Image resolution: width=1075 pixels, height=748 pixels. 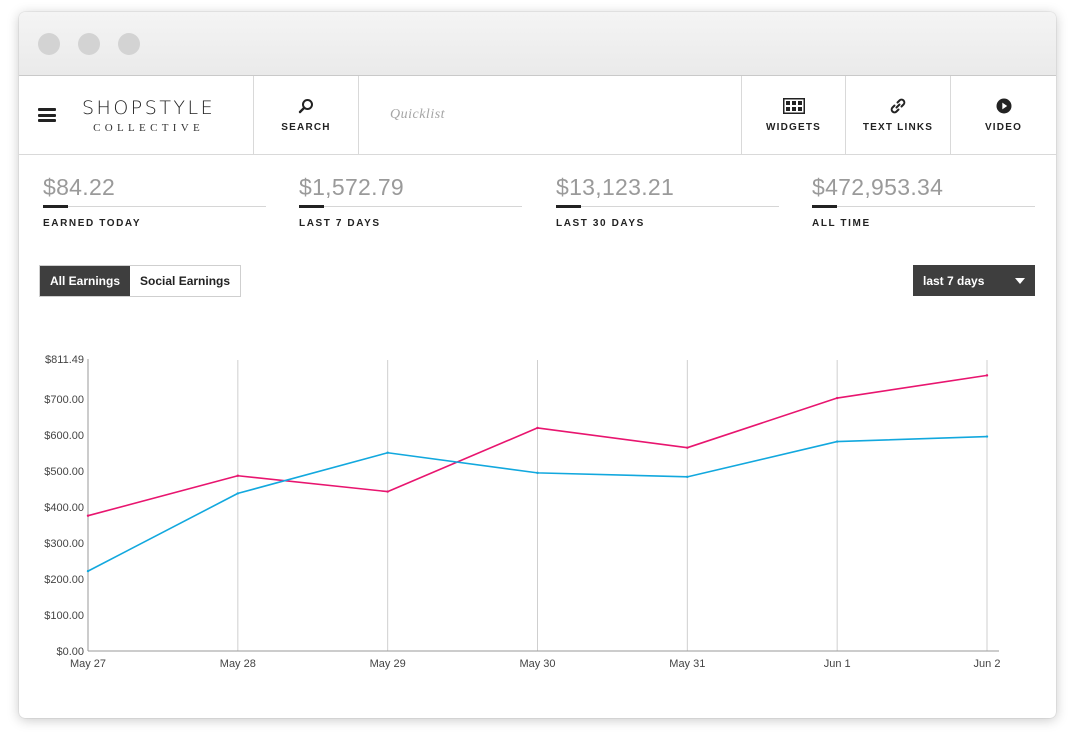 What do you see at coordinates (306, 115) in the screenshot?
I see `search-button: SEARCH` at bounding box center [306, 115].